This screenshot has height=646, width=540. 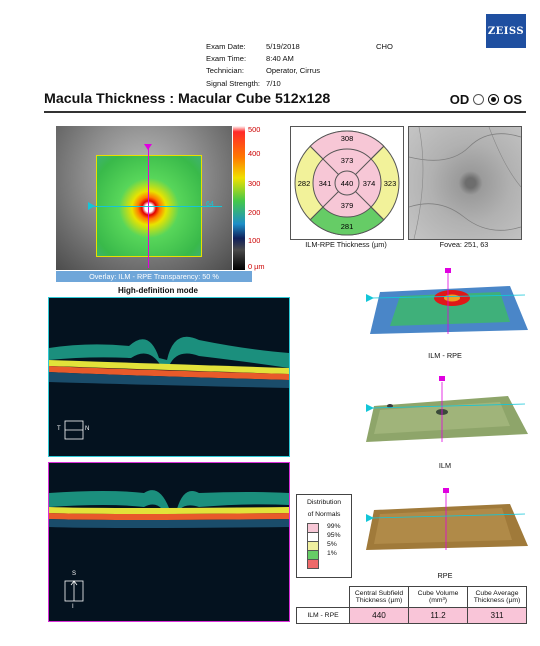 What do you see at coordinates (325, 183) in the screenshot?
I see `etdrs-ti: 341` at bounding box center [325, 183].